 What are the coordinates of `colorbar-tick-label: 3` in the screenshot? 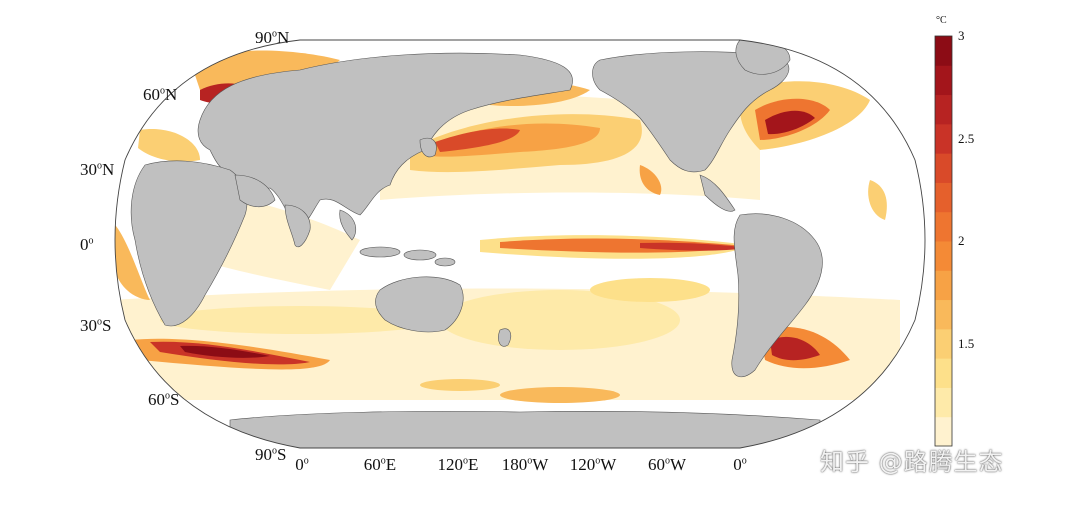 It's located at (961, 35).